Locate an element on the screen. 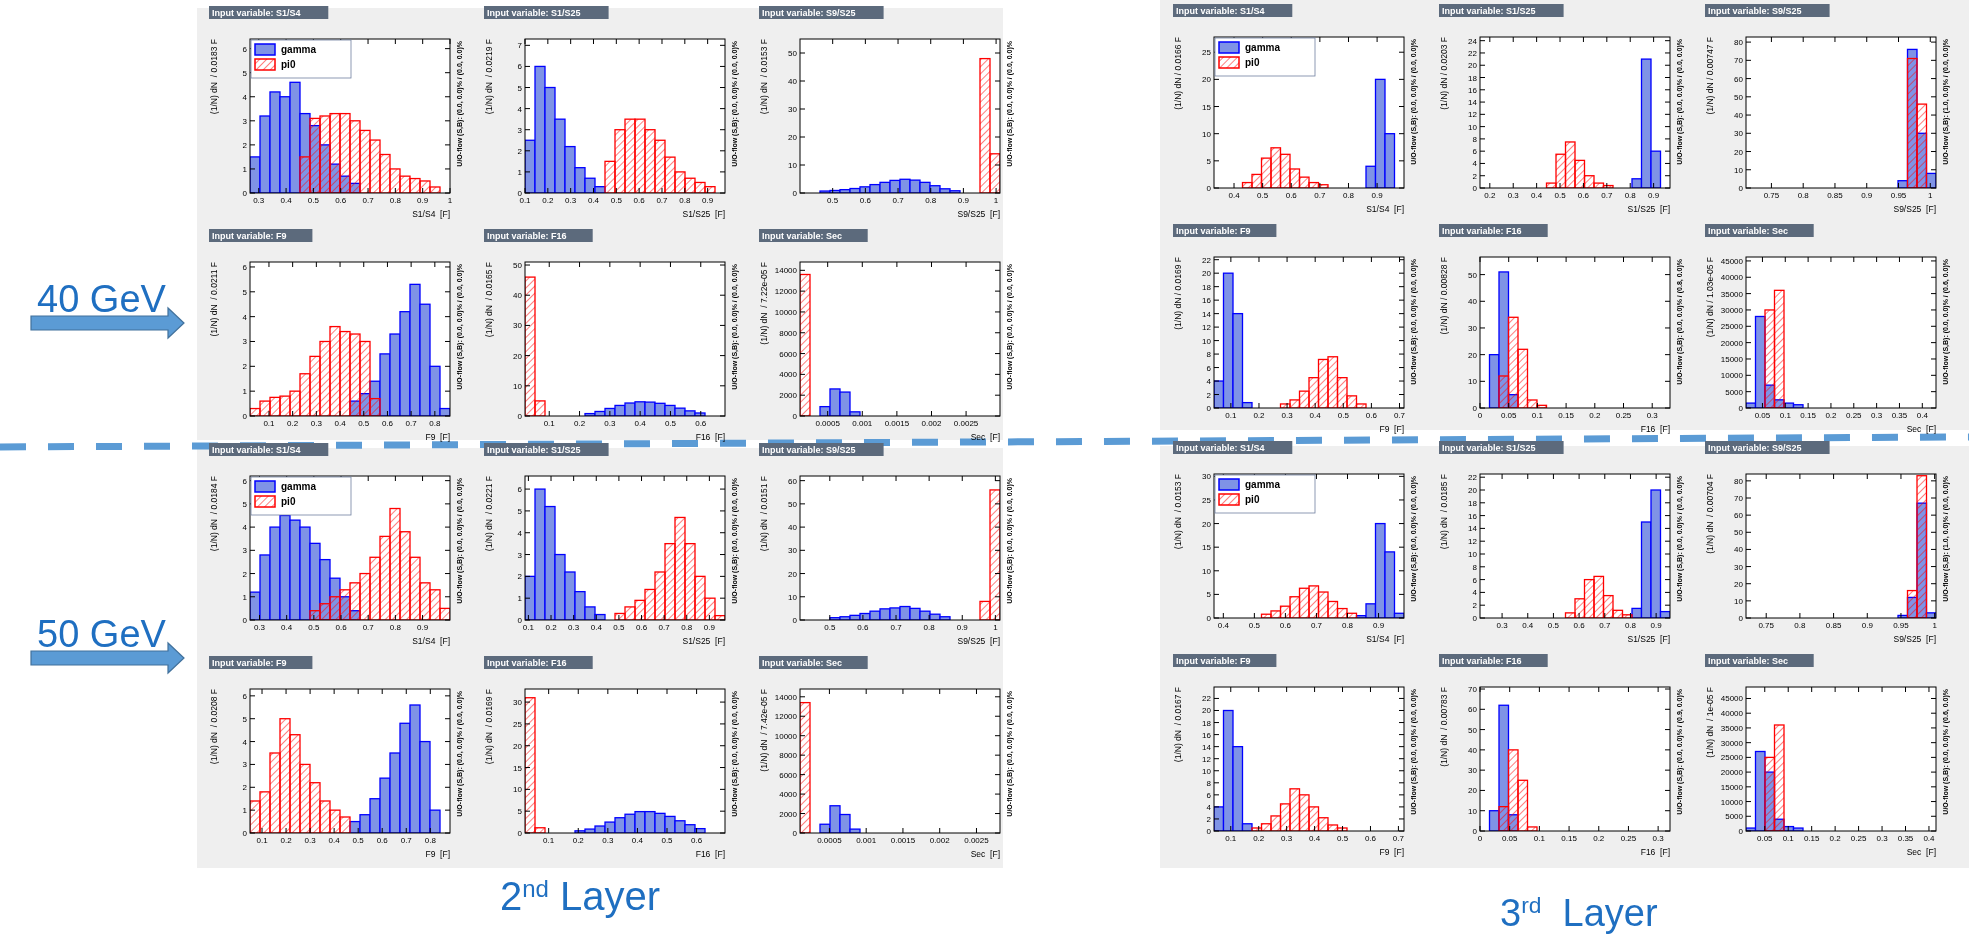 Image resolution: width=1969 pixels, height=941 pixels. y-tick-label: 10000 is located at coordinates (1732, 376).